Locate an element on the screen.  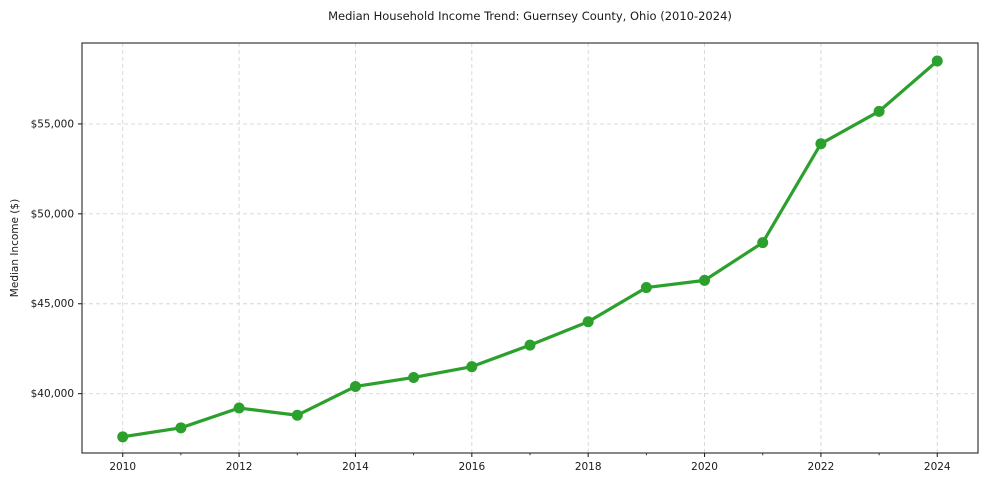
y-tick-label-55000: $55,000 is located at coordinates (52, 124).